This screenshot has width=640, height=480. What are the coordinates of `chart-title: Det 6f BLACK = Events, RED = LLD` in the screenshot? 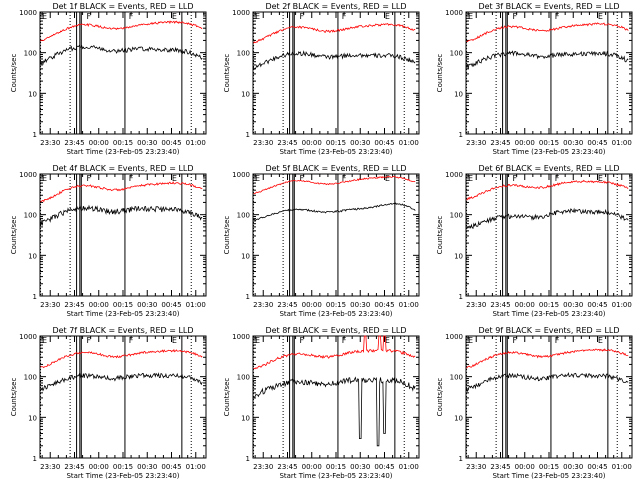 It's located at (548, 168).